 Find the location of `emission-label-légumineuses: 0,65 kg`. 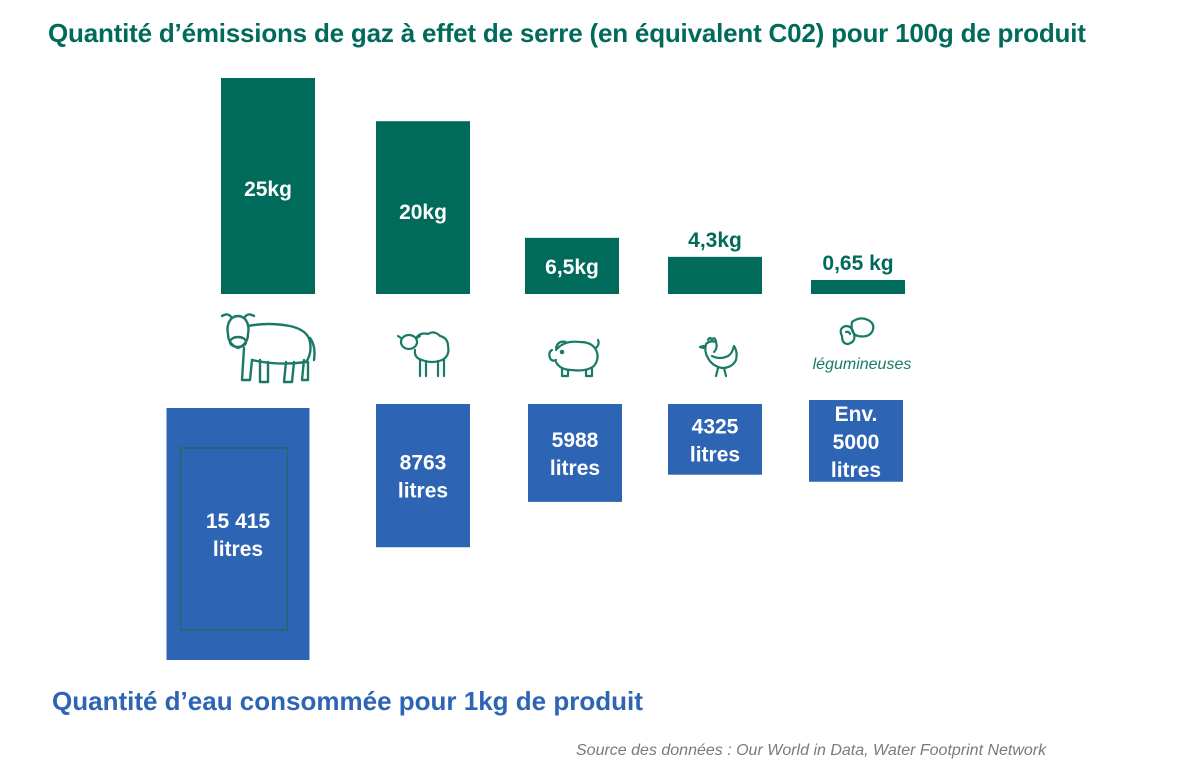

emission-label-légumineuses: 0,65 kg is located at coordinates (857, 263).